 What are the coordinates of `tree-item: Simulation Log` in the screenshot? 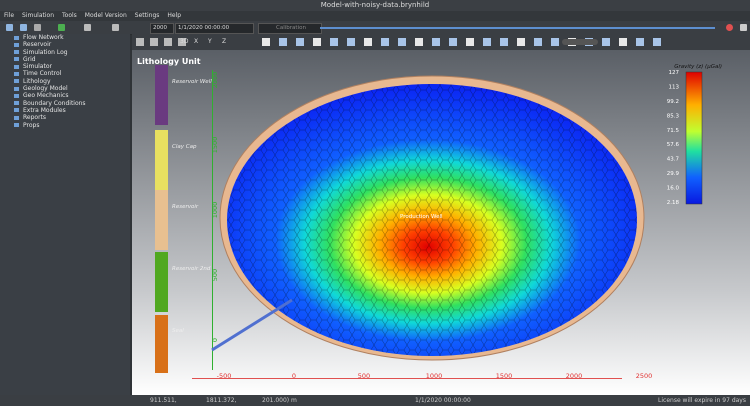 It's located at (65, 52).